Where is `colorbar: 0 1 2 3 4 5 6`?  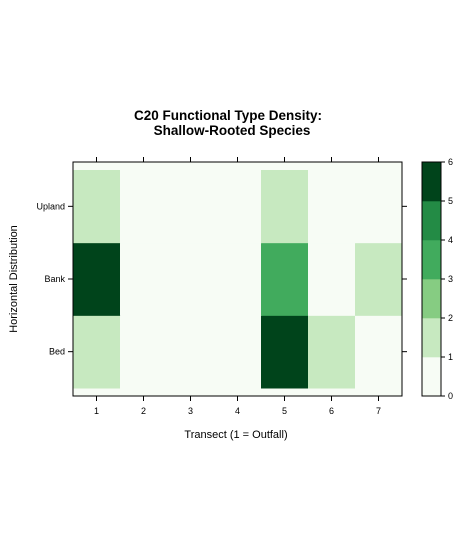 colorbar: 0 1 2 3 4 5 6 is located at coordinates (437, 279).